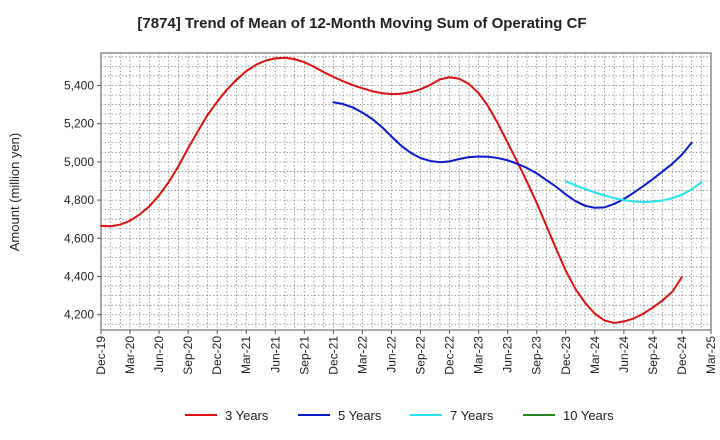  What do you see at coordinates (275, 354) in the screenshot?
I see `x-tick-label: Jun-21` at bounding box center [275, 354].